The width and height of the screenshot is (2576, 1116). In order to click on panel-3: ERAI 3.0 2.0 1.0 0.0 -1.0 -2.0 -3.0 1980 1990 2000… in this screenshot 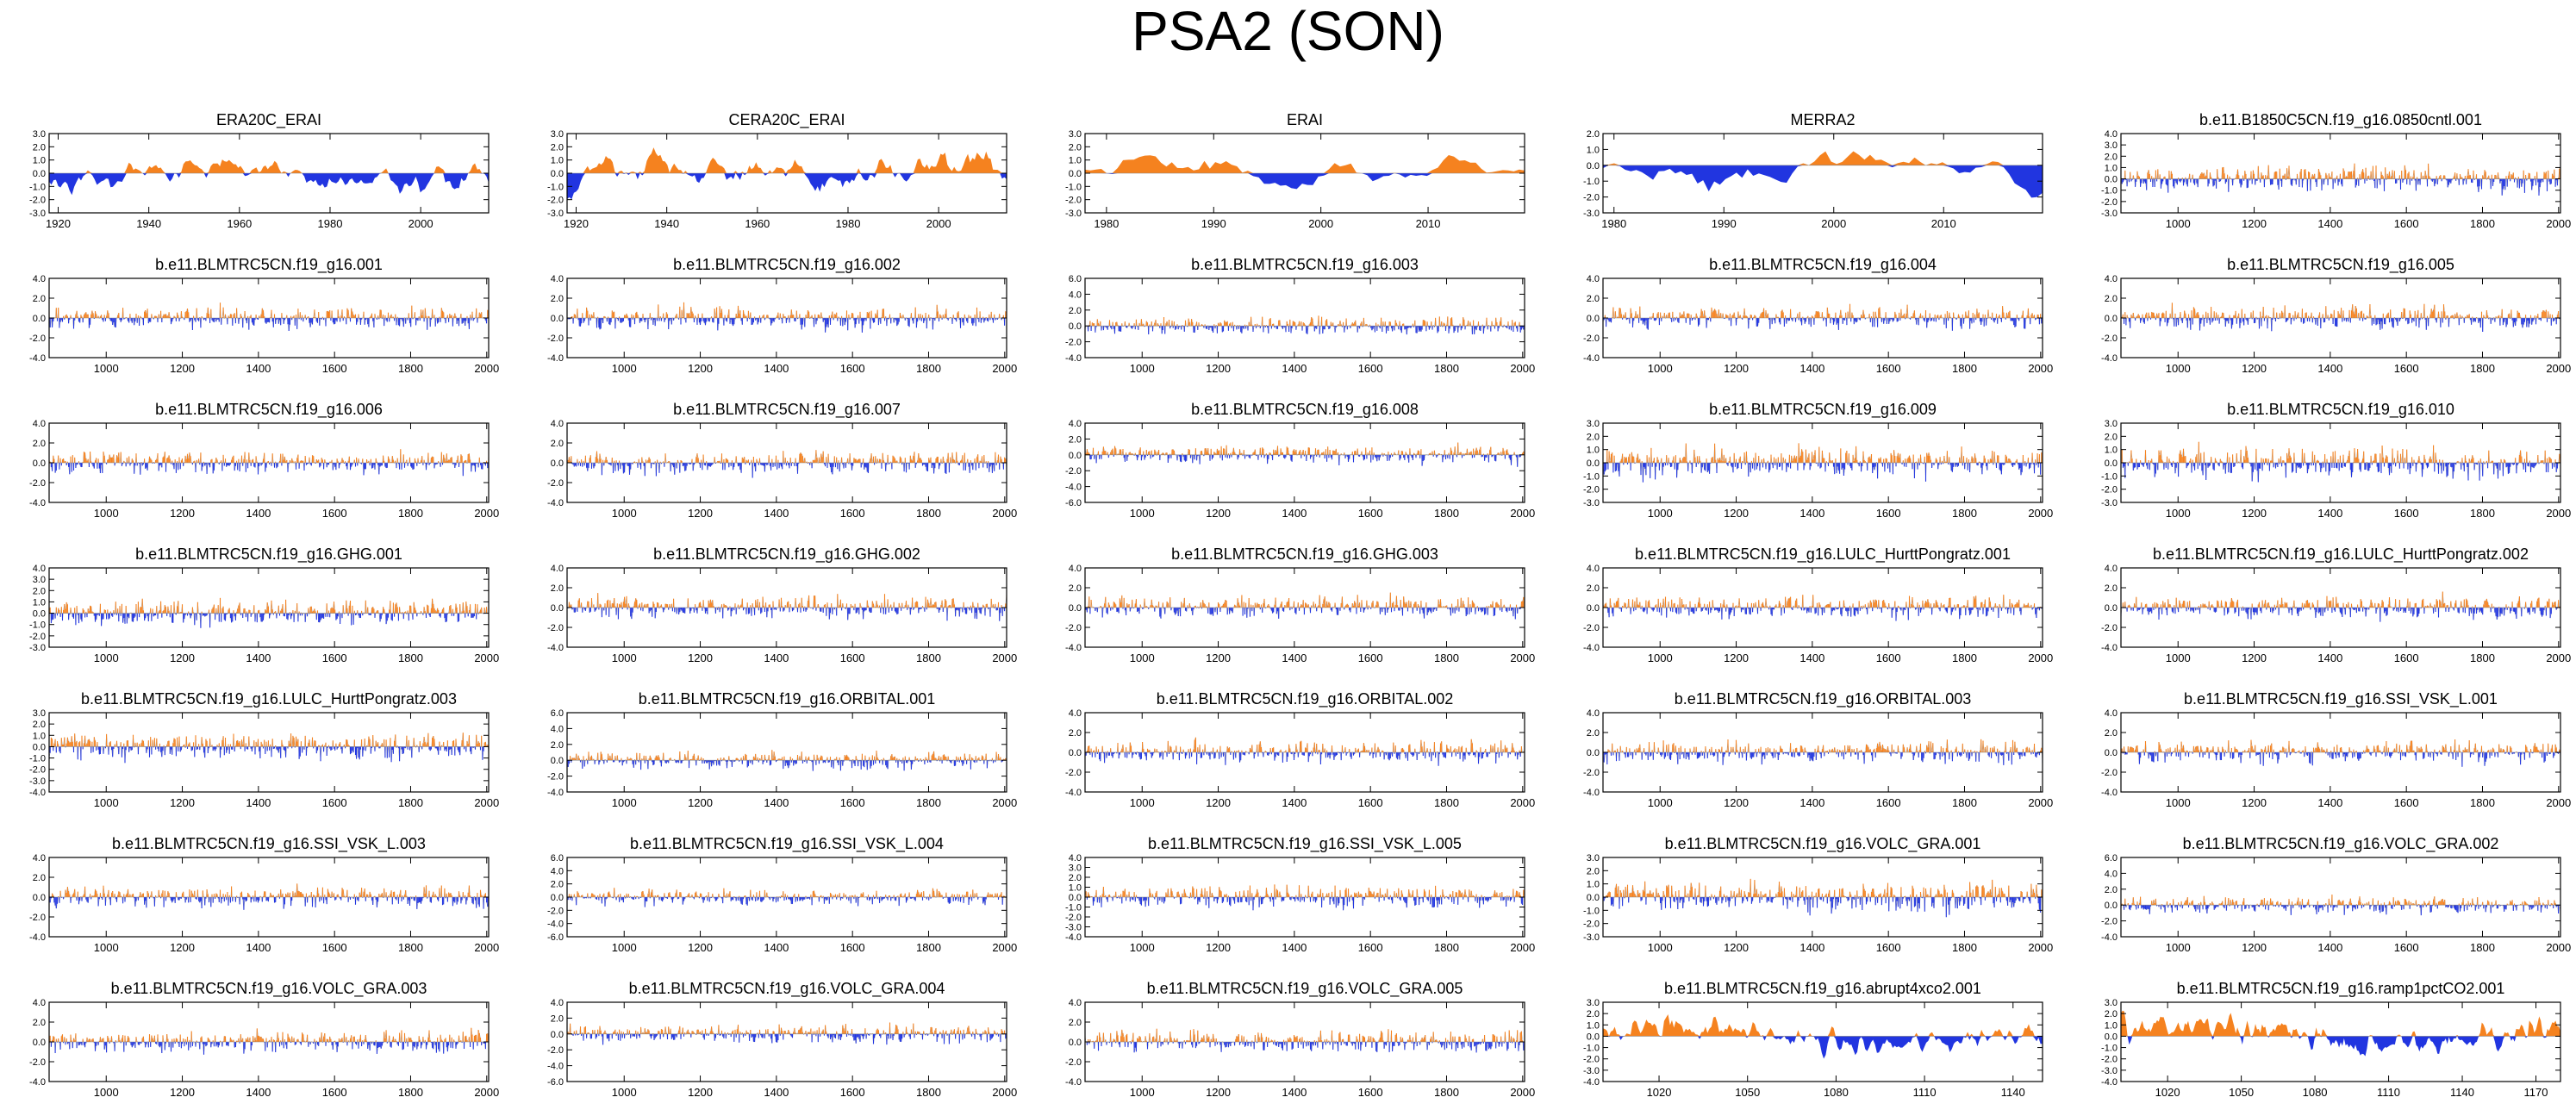, I will do `click(1295, 170)`.